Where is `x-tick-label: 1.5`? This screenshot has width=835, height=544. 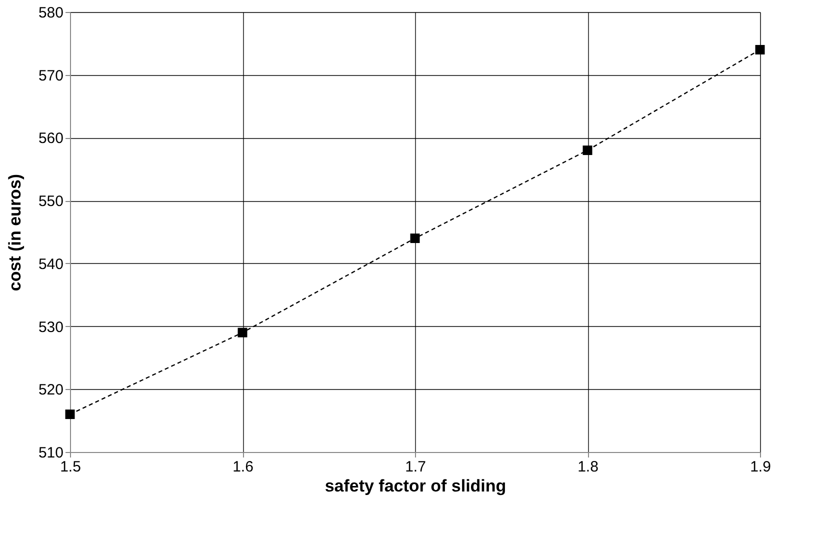 x-tick-label: 1.5 is located at coordinates (70, 467).